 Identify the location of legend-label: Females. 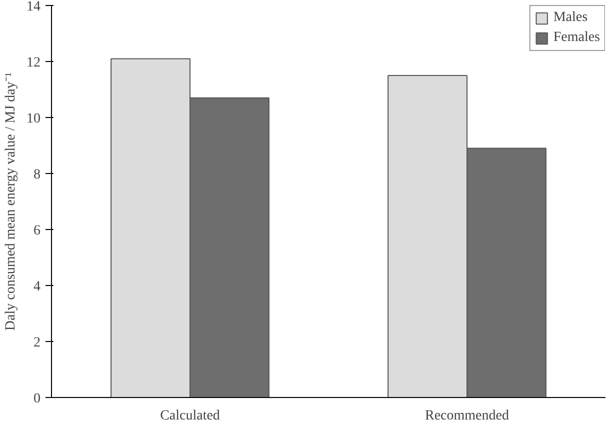
(576, 38).